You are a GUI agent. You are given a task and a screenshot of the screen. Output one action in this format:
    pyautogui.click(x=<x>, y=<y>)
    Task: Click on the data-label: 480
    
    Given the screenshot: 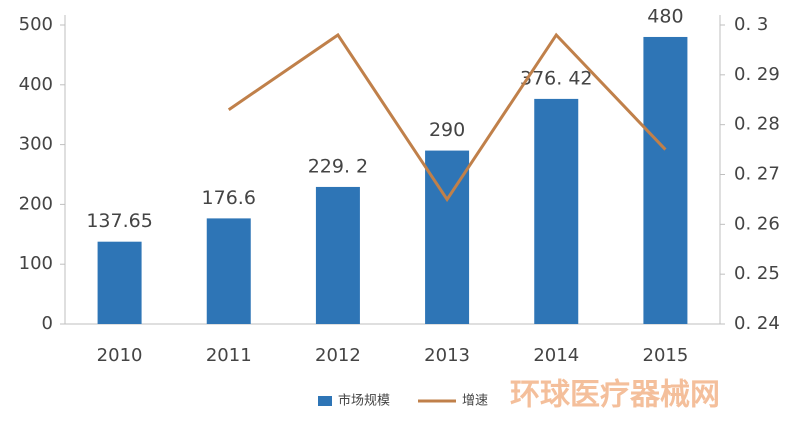 What is the action you would take?
    pyautogui.click(x=665, y=16)
    